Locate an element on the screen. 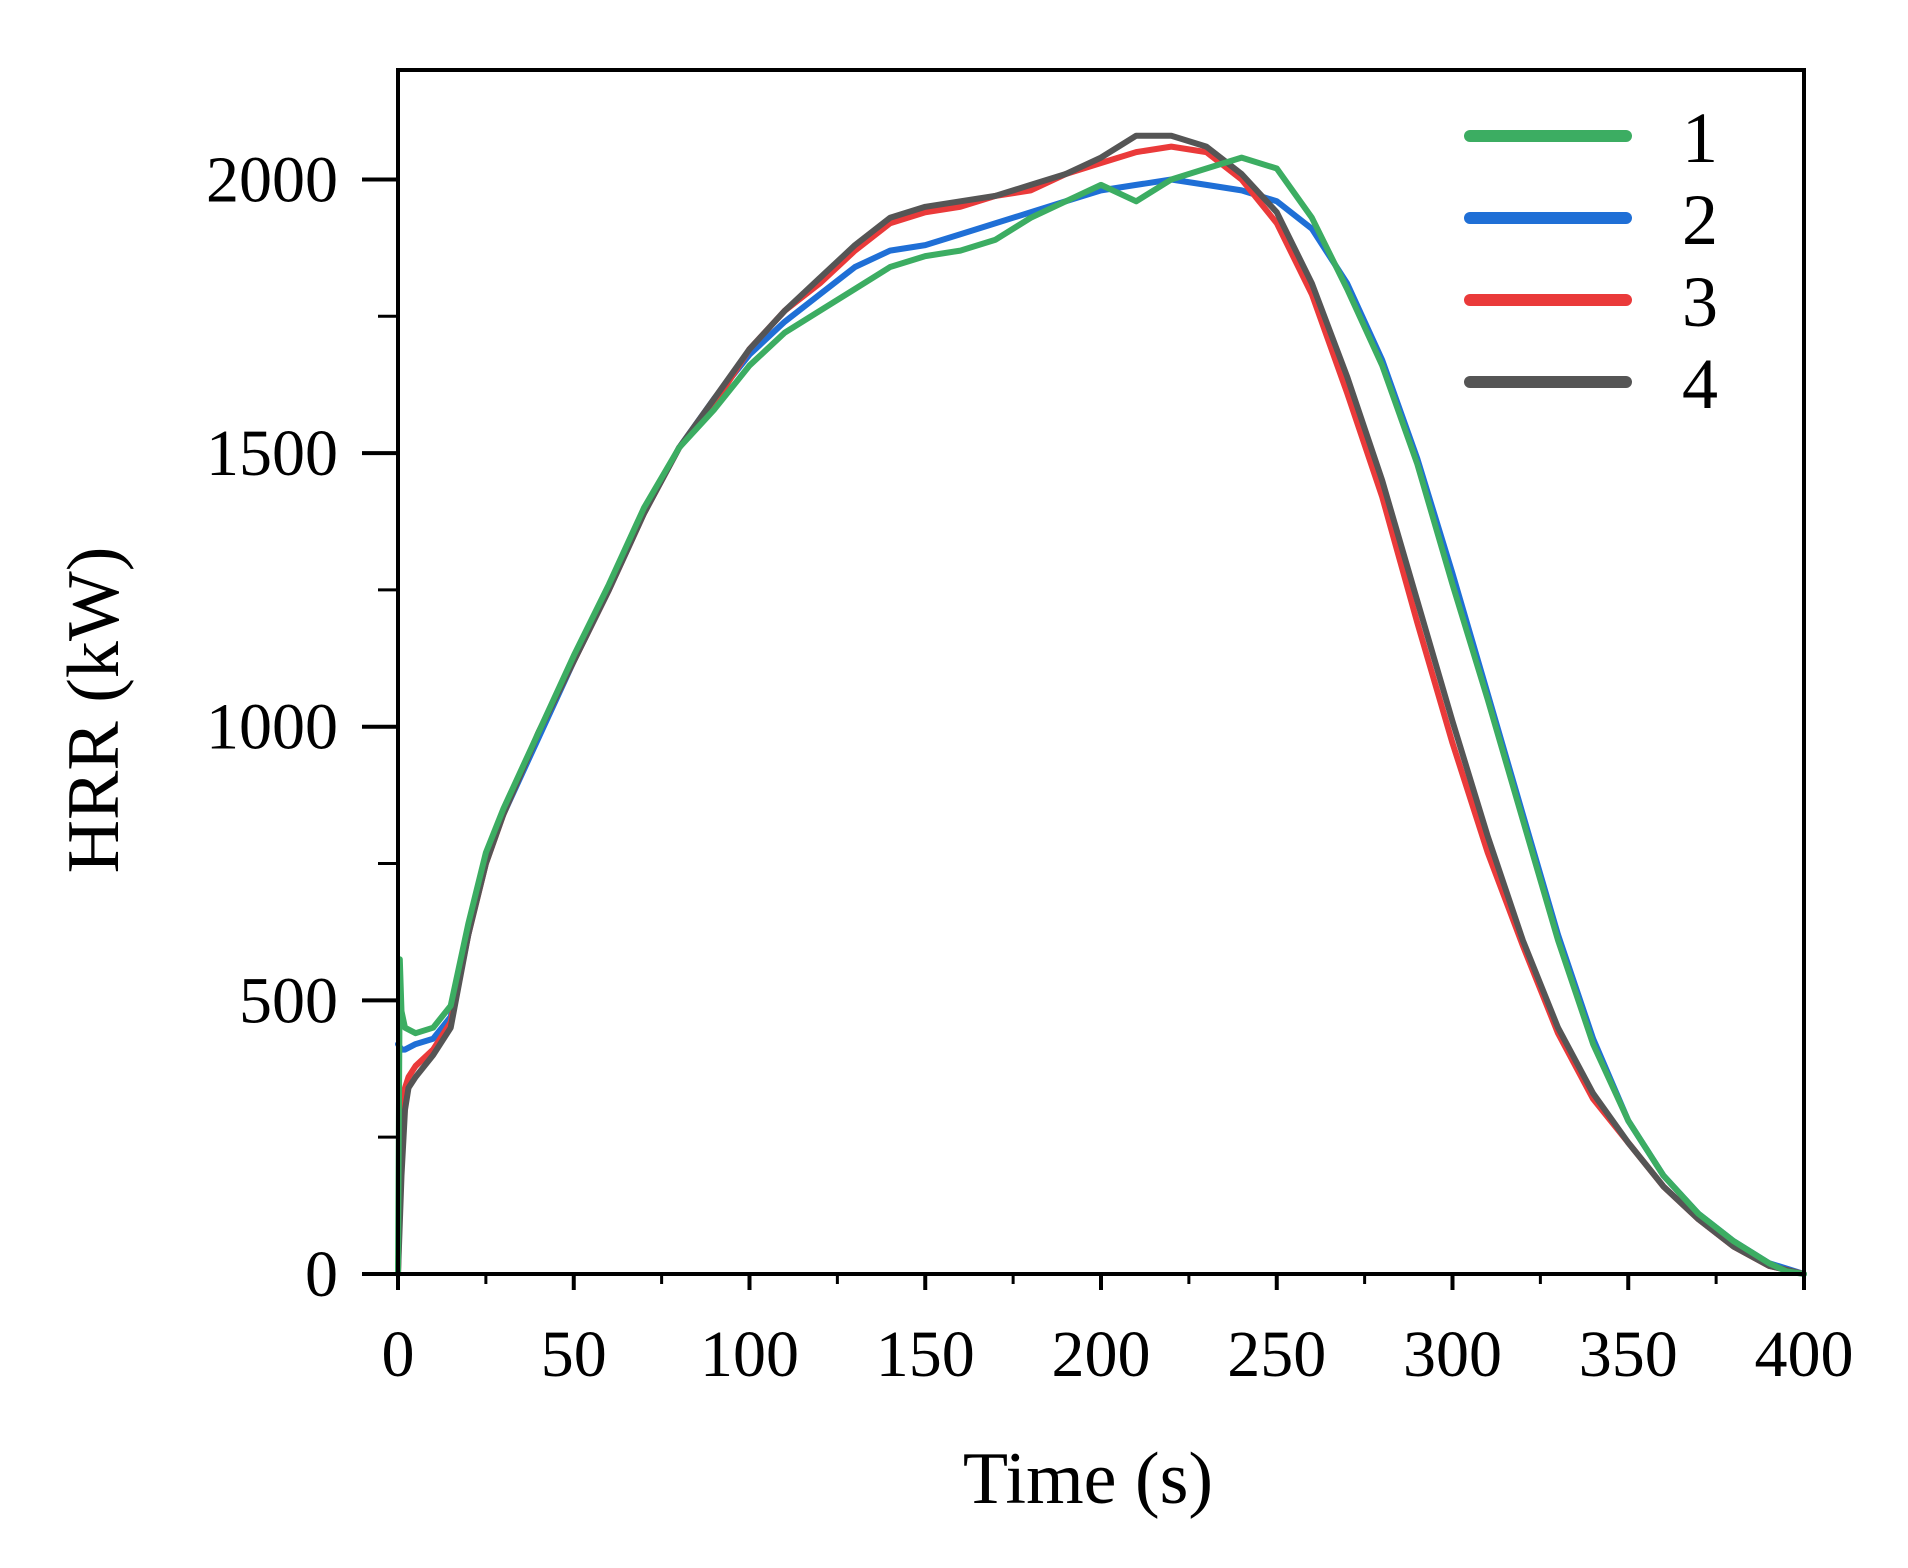 Image resolution: width=1908 pixels, height=1568 pixels. y-axis-tick-labels: 0 500 1000 1500 2000 is located at coordinates (272, 727).